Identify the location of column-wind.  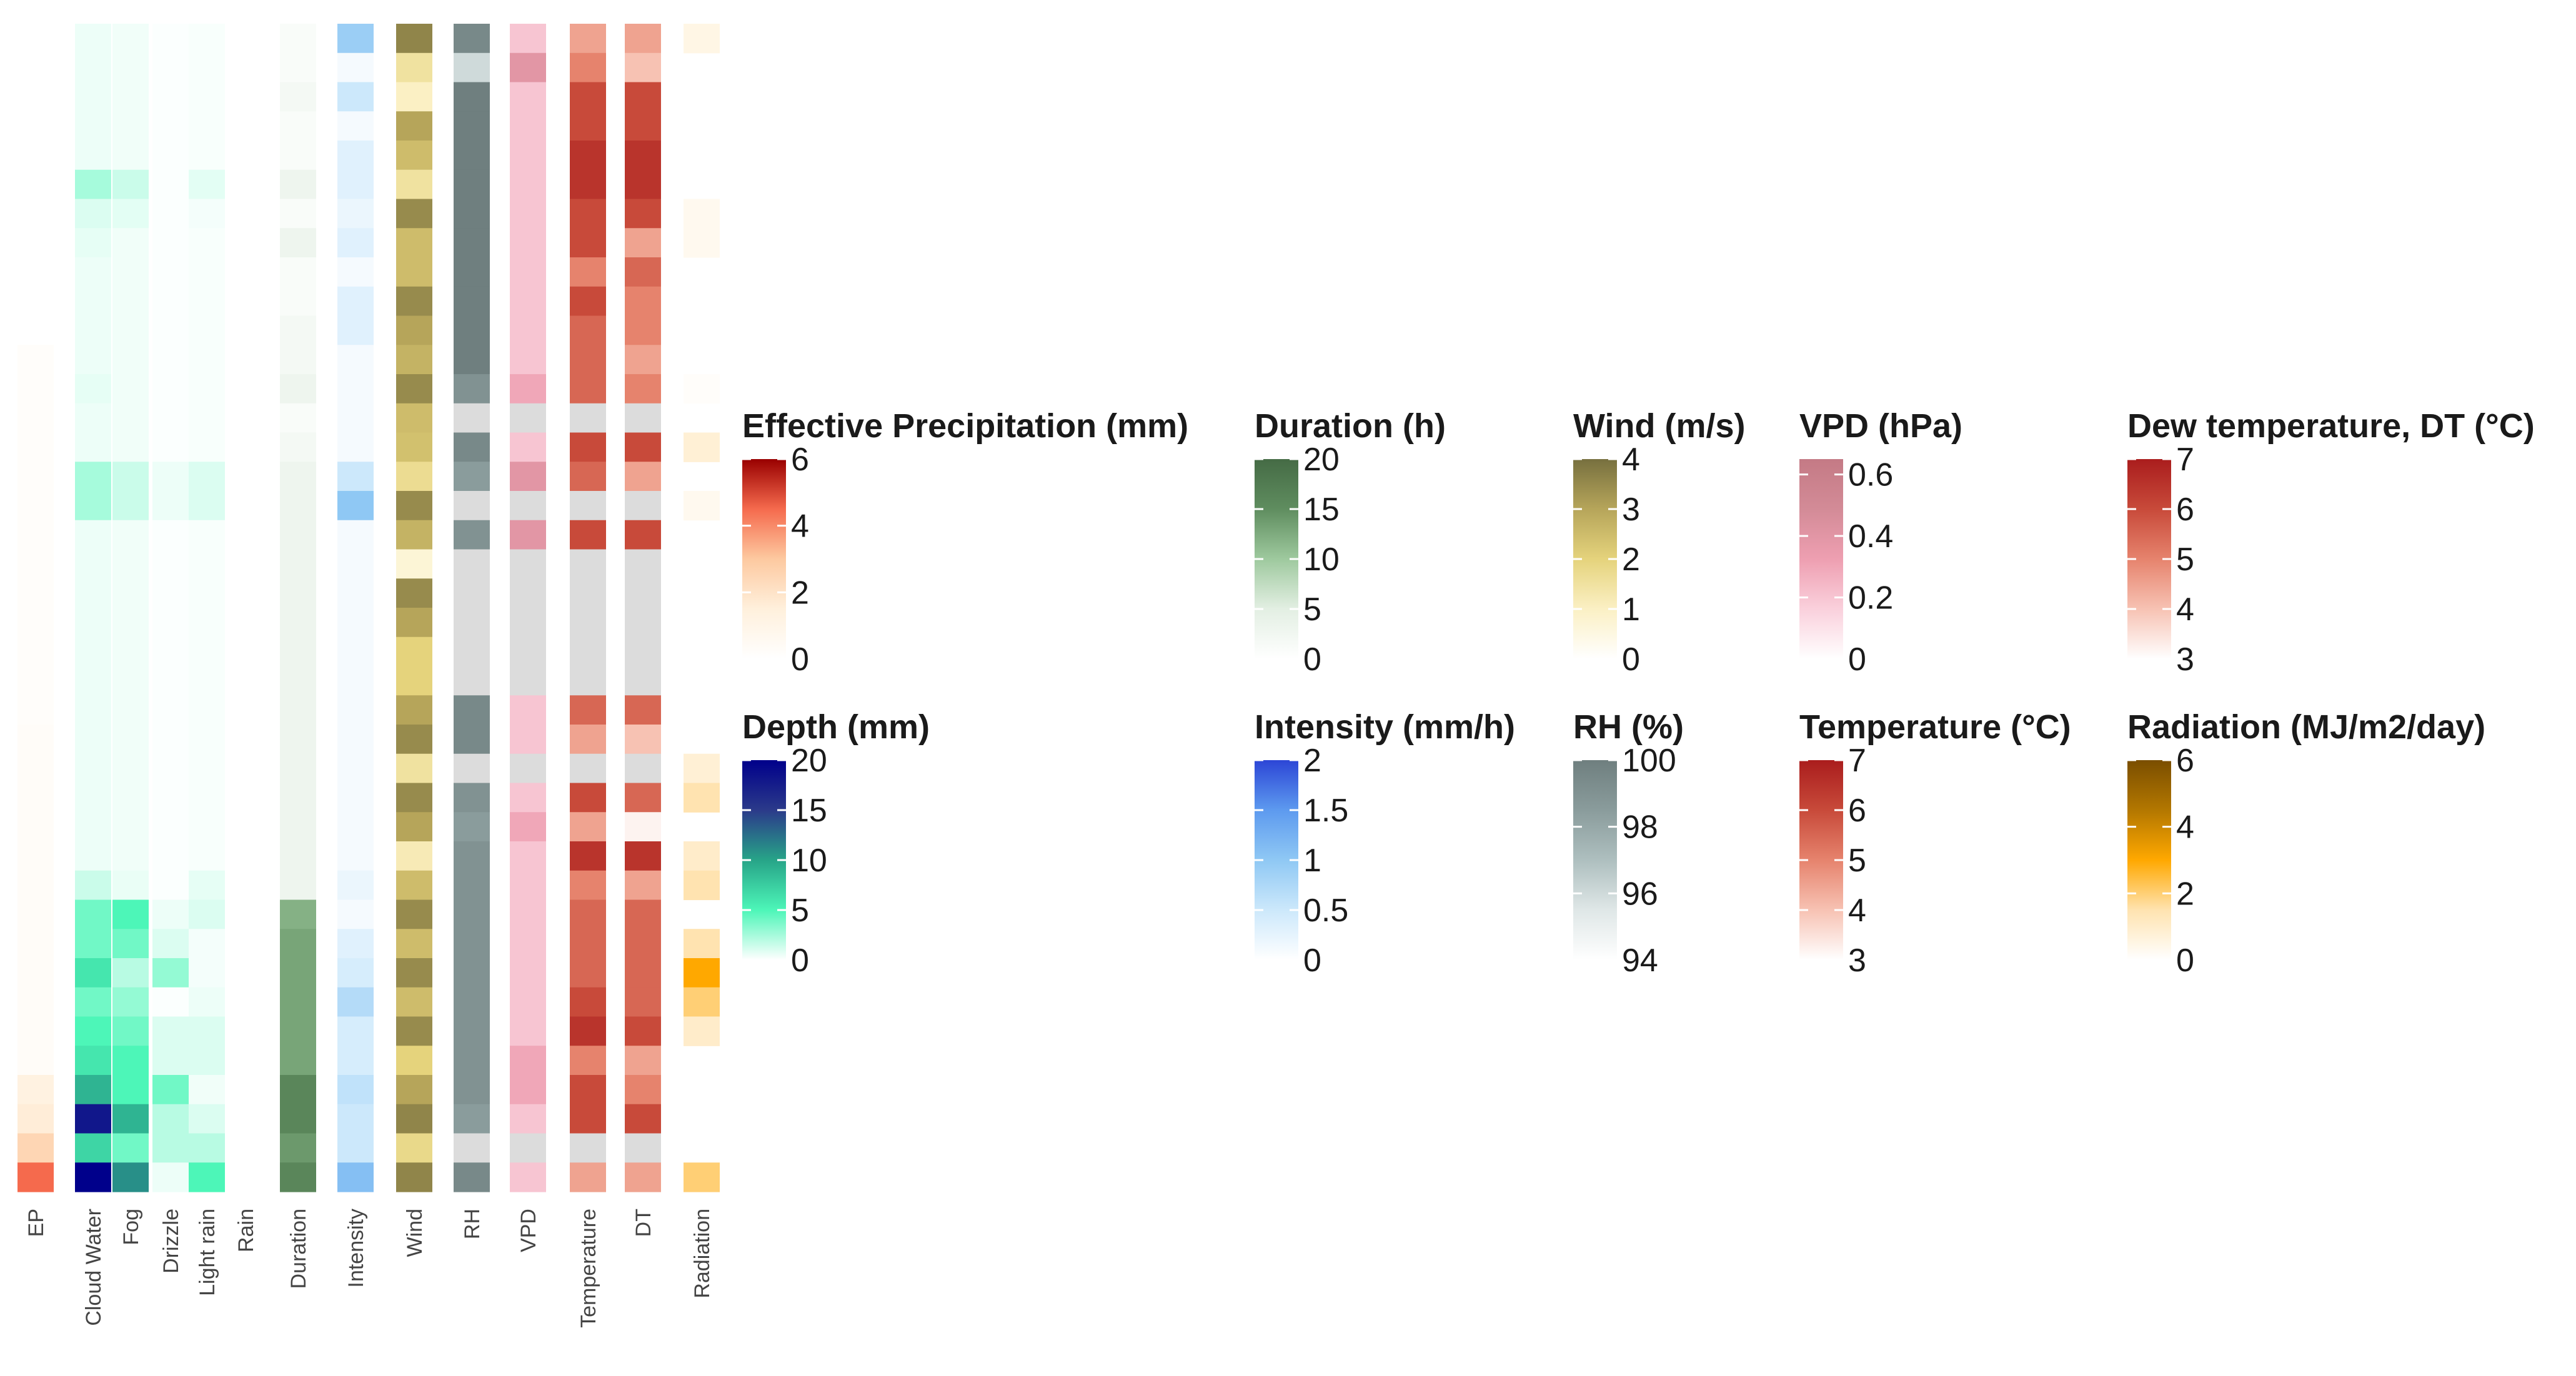
(414, 608).